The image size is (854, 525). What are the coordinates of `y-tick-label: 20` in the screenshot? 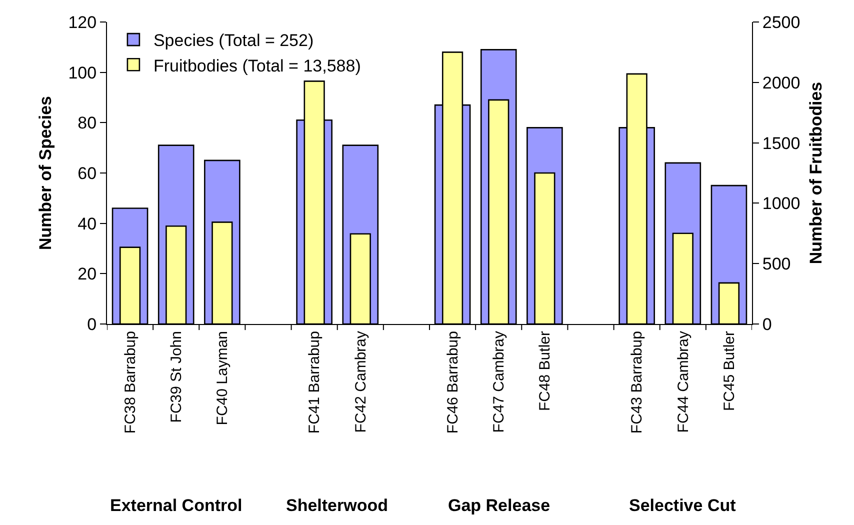 It's located at (87, 274).